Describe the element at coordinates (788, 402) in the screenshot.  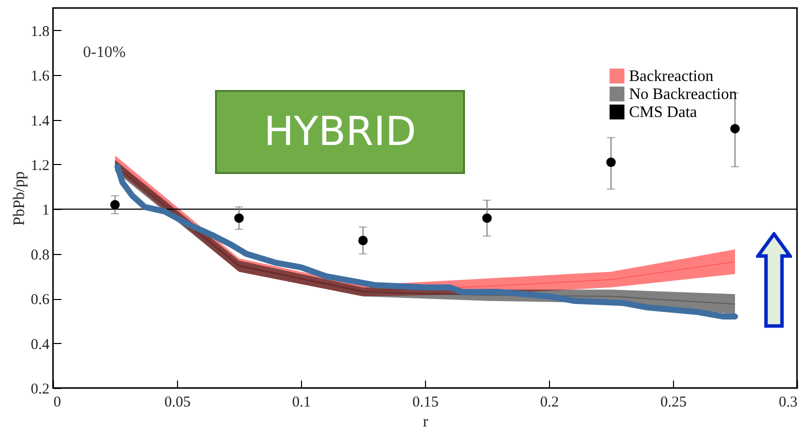
I see `x-tick-label: 0.3` at that location.